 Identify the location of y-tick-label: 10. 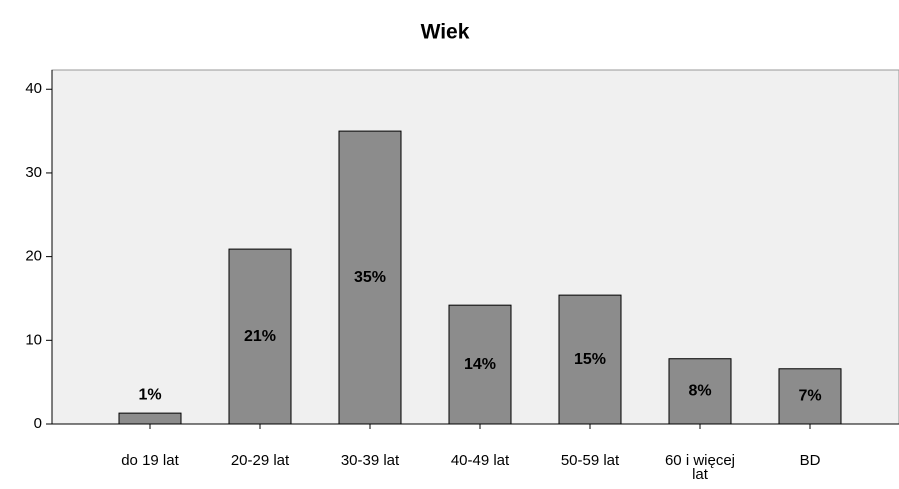
(33, 339).